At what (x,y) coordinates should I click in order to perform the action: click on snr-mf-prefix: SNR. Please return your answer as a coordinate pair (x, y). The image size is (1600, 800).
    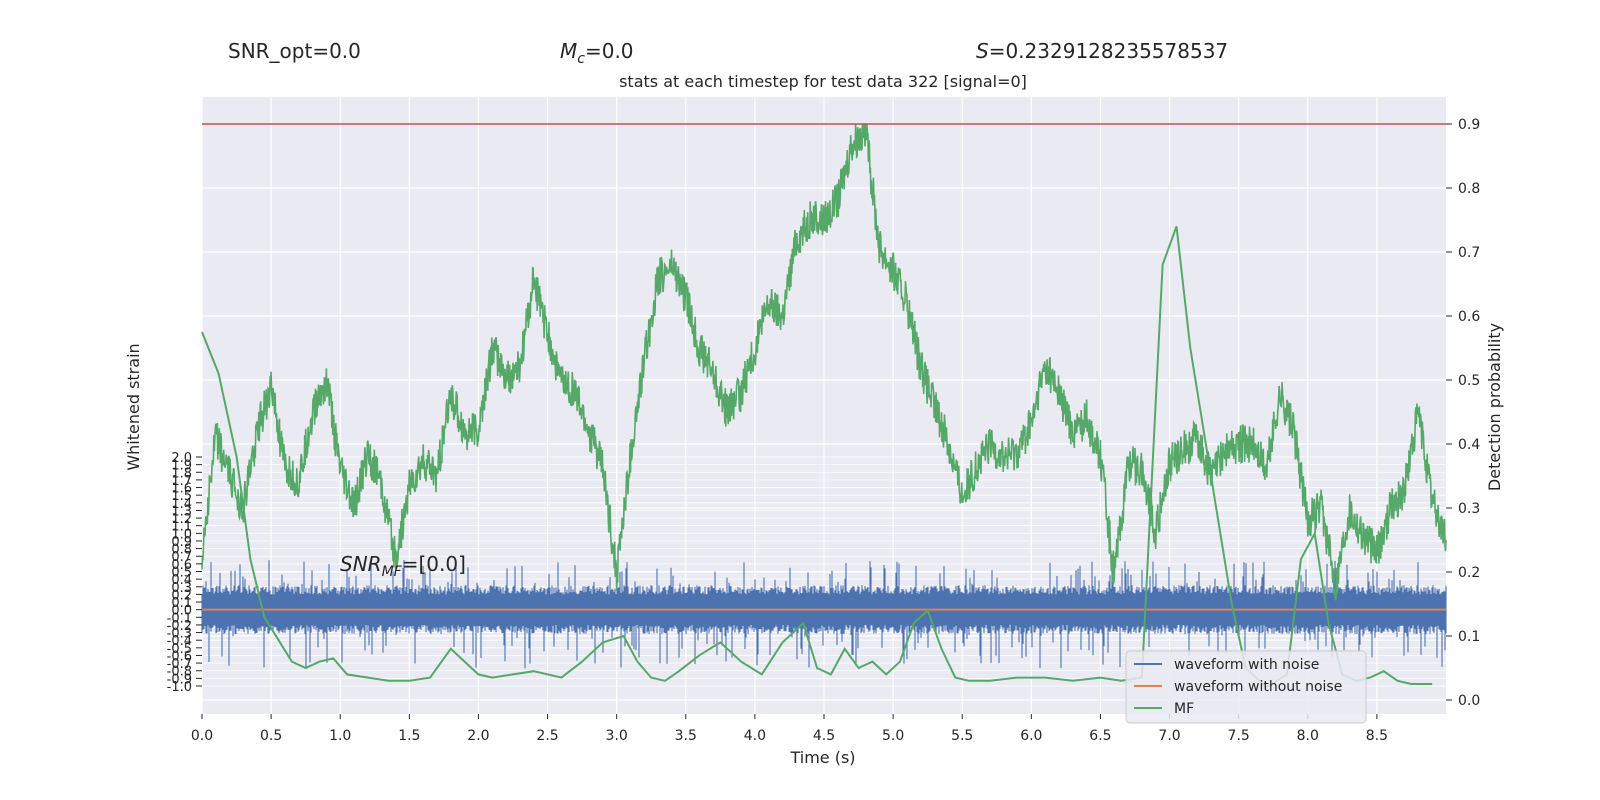
    Looking at the image, I should click on (361, 564).